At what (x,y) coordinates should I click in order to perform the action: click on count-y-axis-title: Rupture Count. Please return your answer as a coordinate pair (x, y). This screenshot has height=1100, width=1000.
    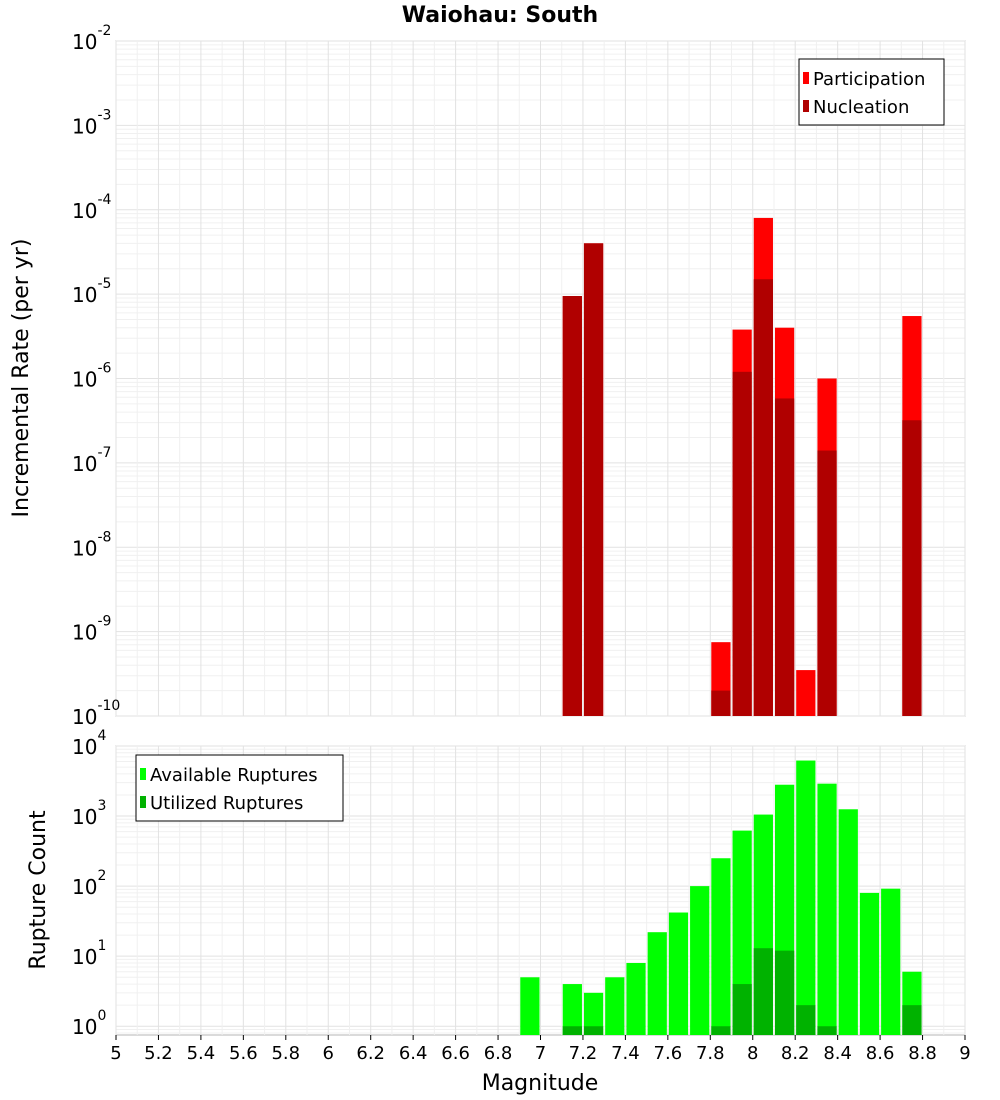
    Looking at the image, I should click on (38, 890).